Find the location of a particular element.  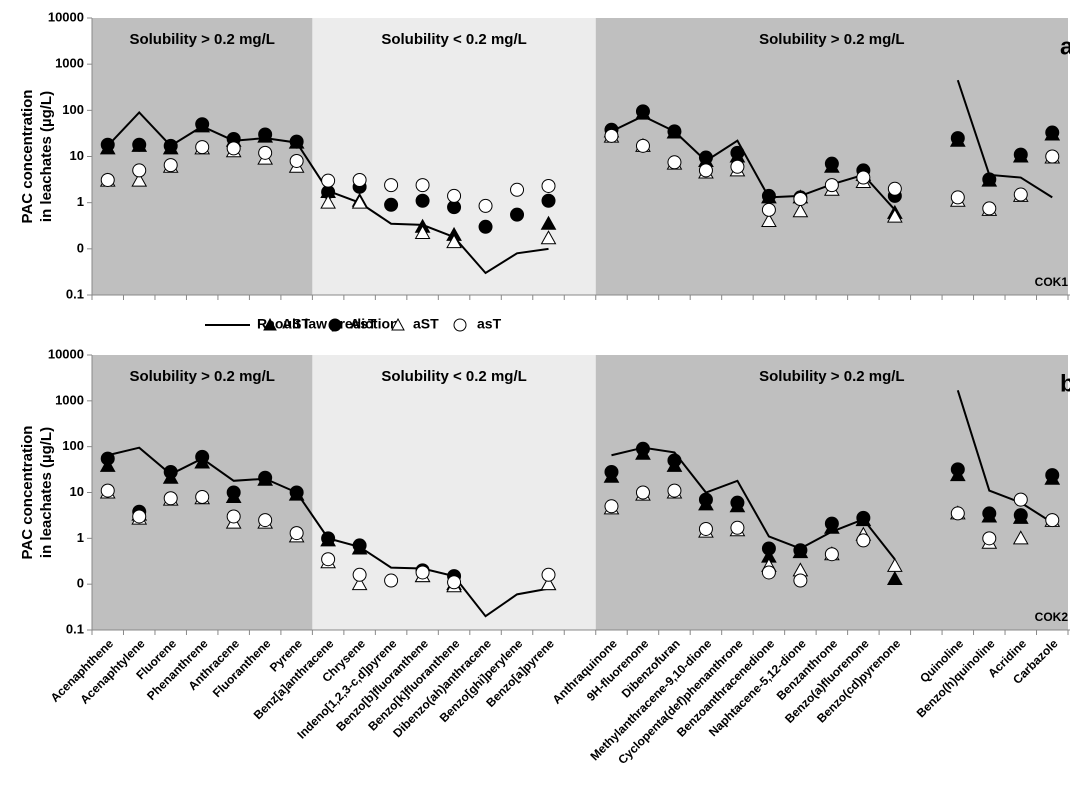

legend-label: aST is located at coordinates (426, 324).